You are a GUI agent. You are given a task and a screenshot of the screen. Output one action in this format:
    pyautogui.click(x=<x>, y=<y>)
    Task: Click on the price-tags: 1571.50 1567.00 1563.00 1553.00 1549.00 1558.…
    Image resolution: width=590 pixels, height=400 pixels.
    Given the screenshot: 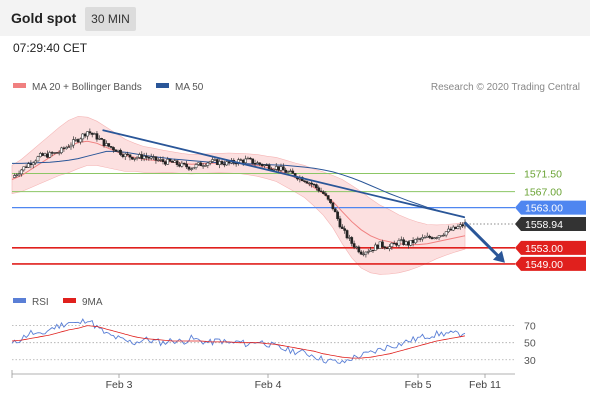 What is the action you would take?
    pyautogui.click(x=550, y=219)
    